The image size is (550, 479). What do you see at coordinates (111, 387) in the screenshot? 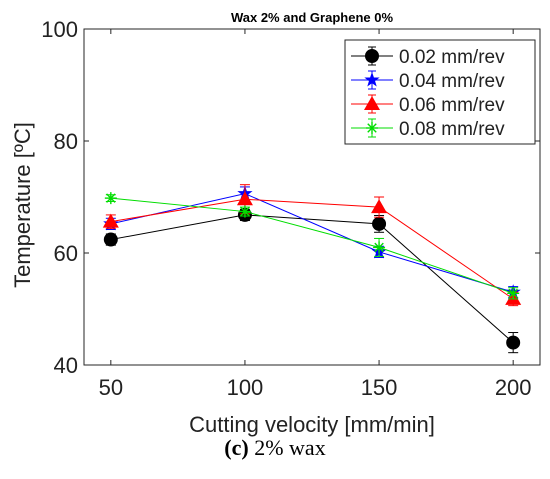
I see `x-tick-label: 50` at bounding box center [111, 387].